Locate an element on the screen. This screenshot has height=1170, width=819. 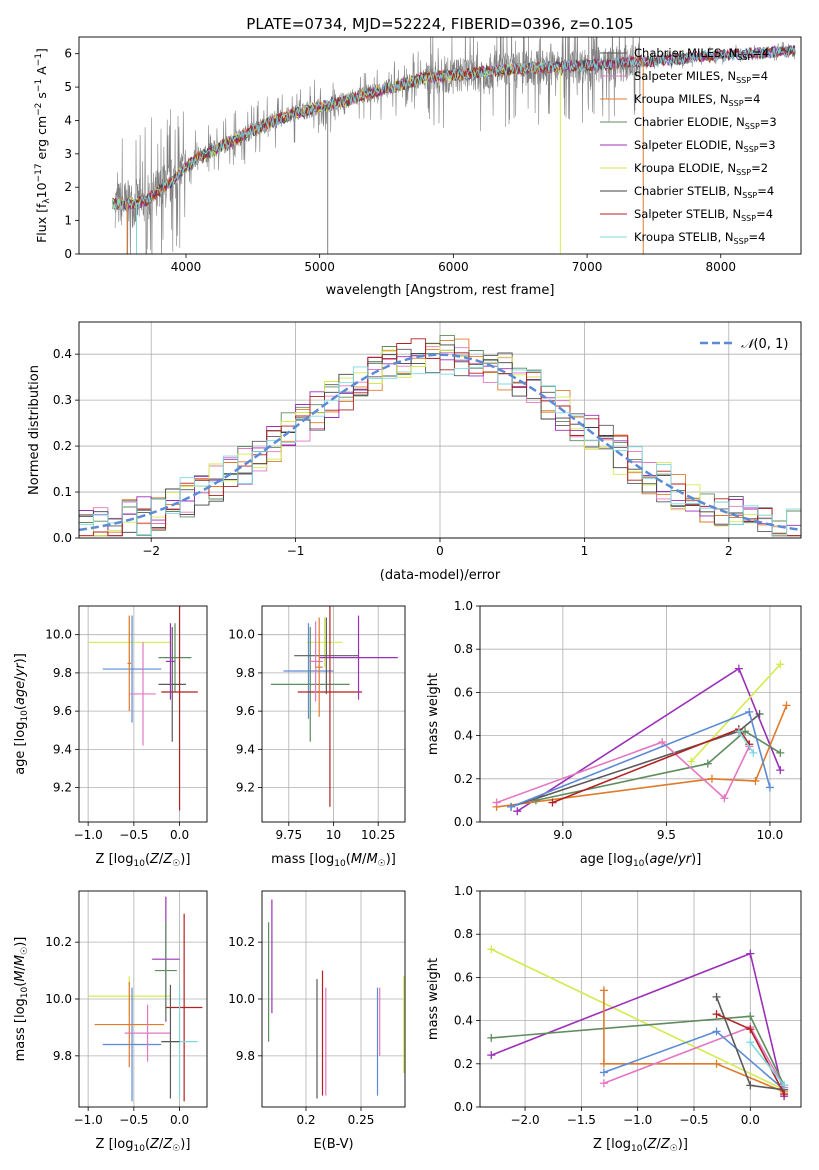
legend-entry: Chabrier STELIB, NSSP=4 is located at coordinates (704, 192).